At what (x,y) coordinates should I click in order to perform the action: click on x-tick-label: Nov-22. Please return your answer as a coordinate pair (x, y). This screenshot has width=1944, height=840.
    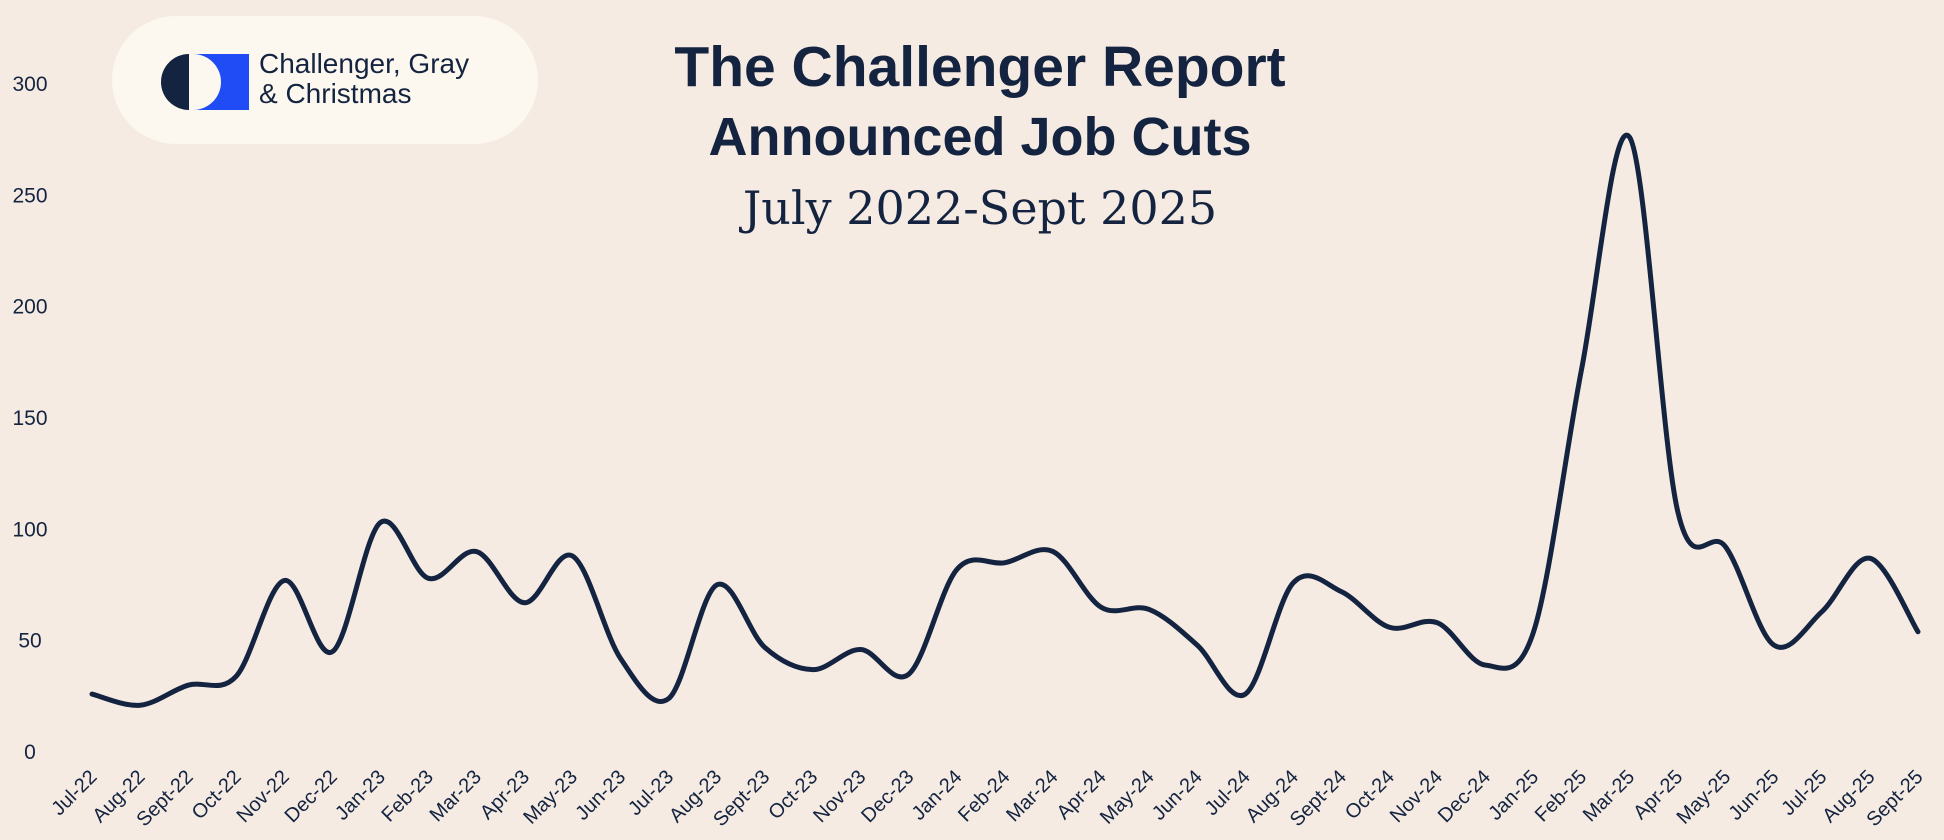
    Looking at the image, I should click on (263, 796).